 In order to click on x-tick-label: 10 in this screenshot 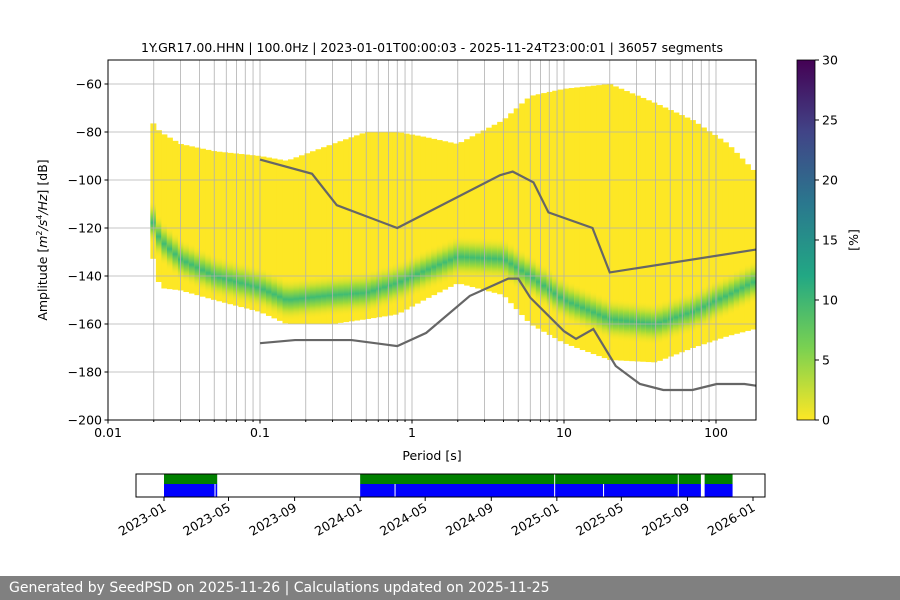, I will do `click(564, 432)`.